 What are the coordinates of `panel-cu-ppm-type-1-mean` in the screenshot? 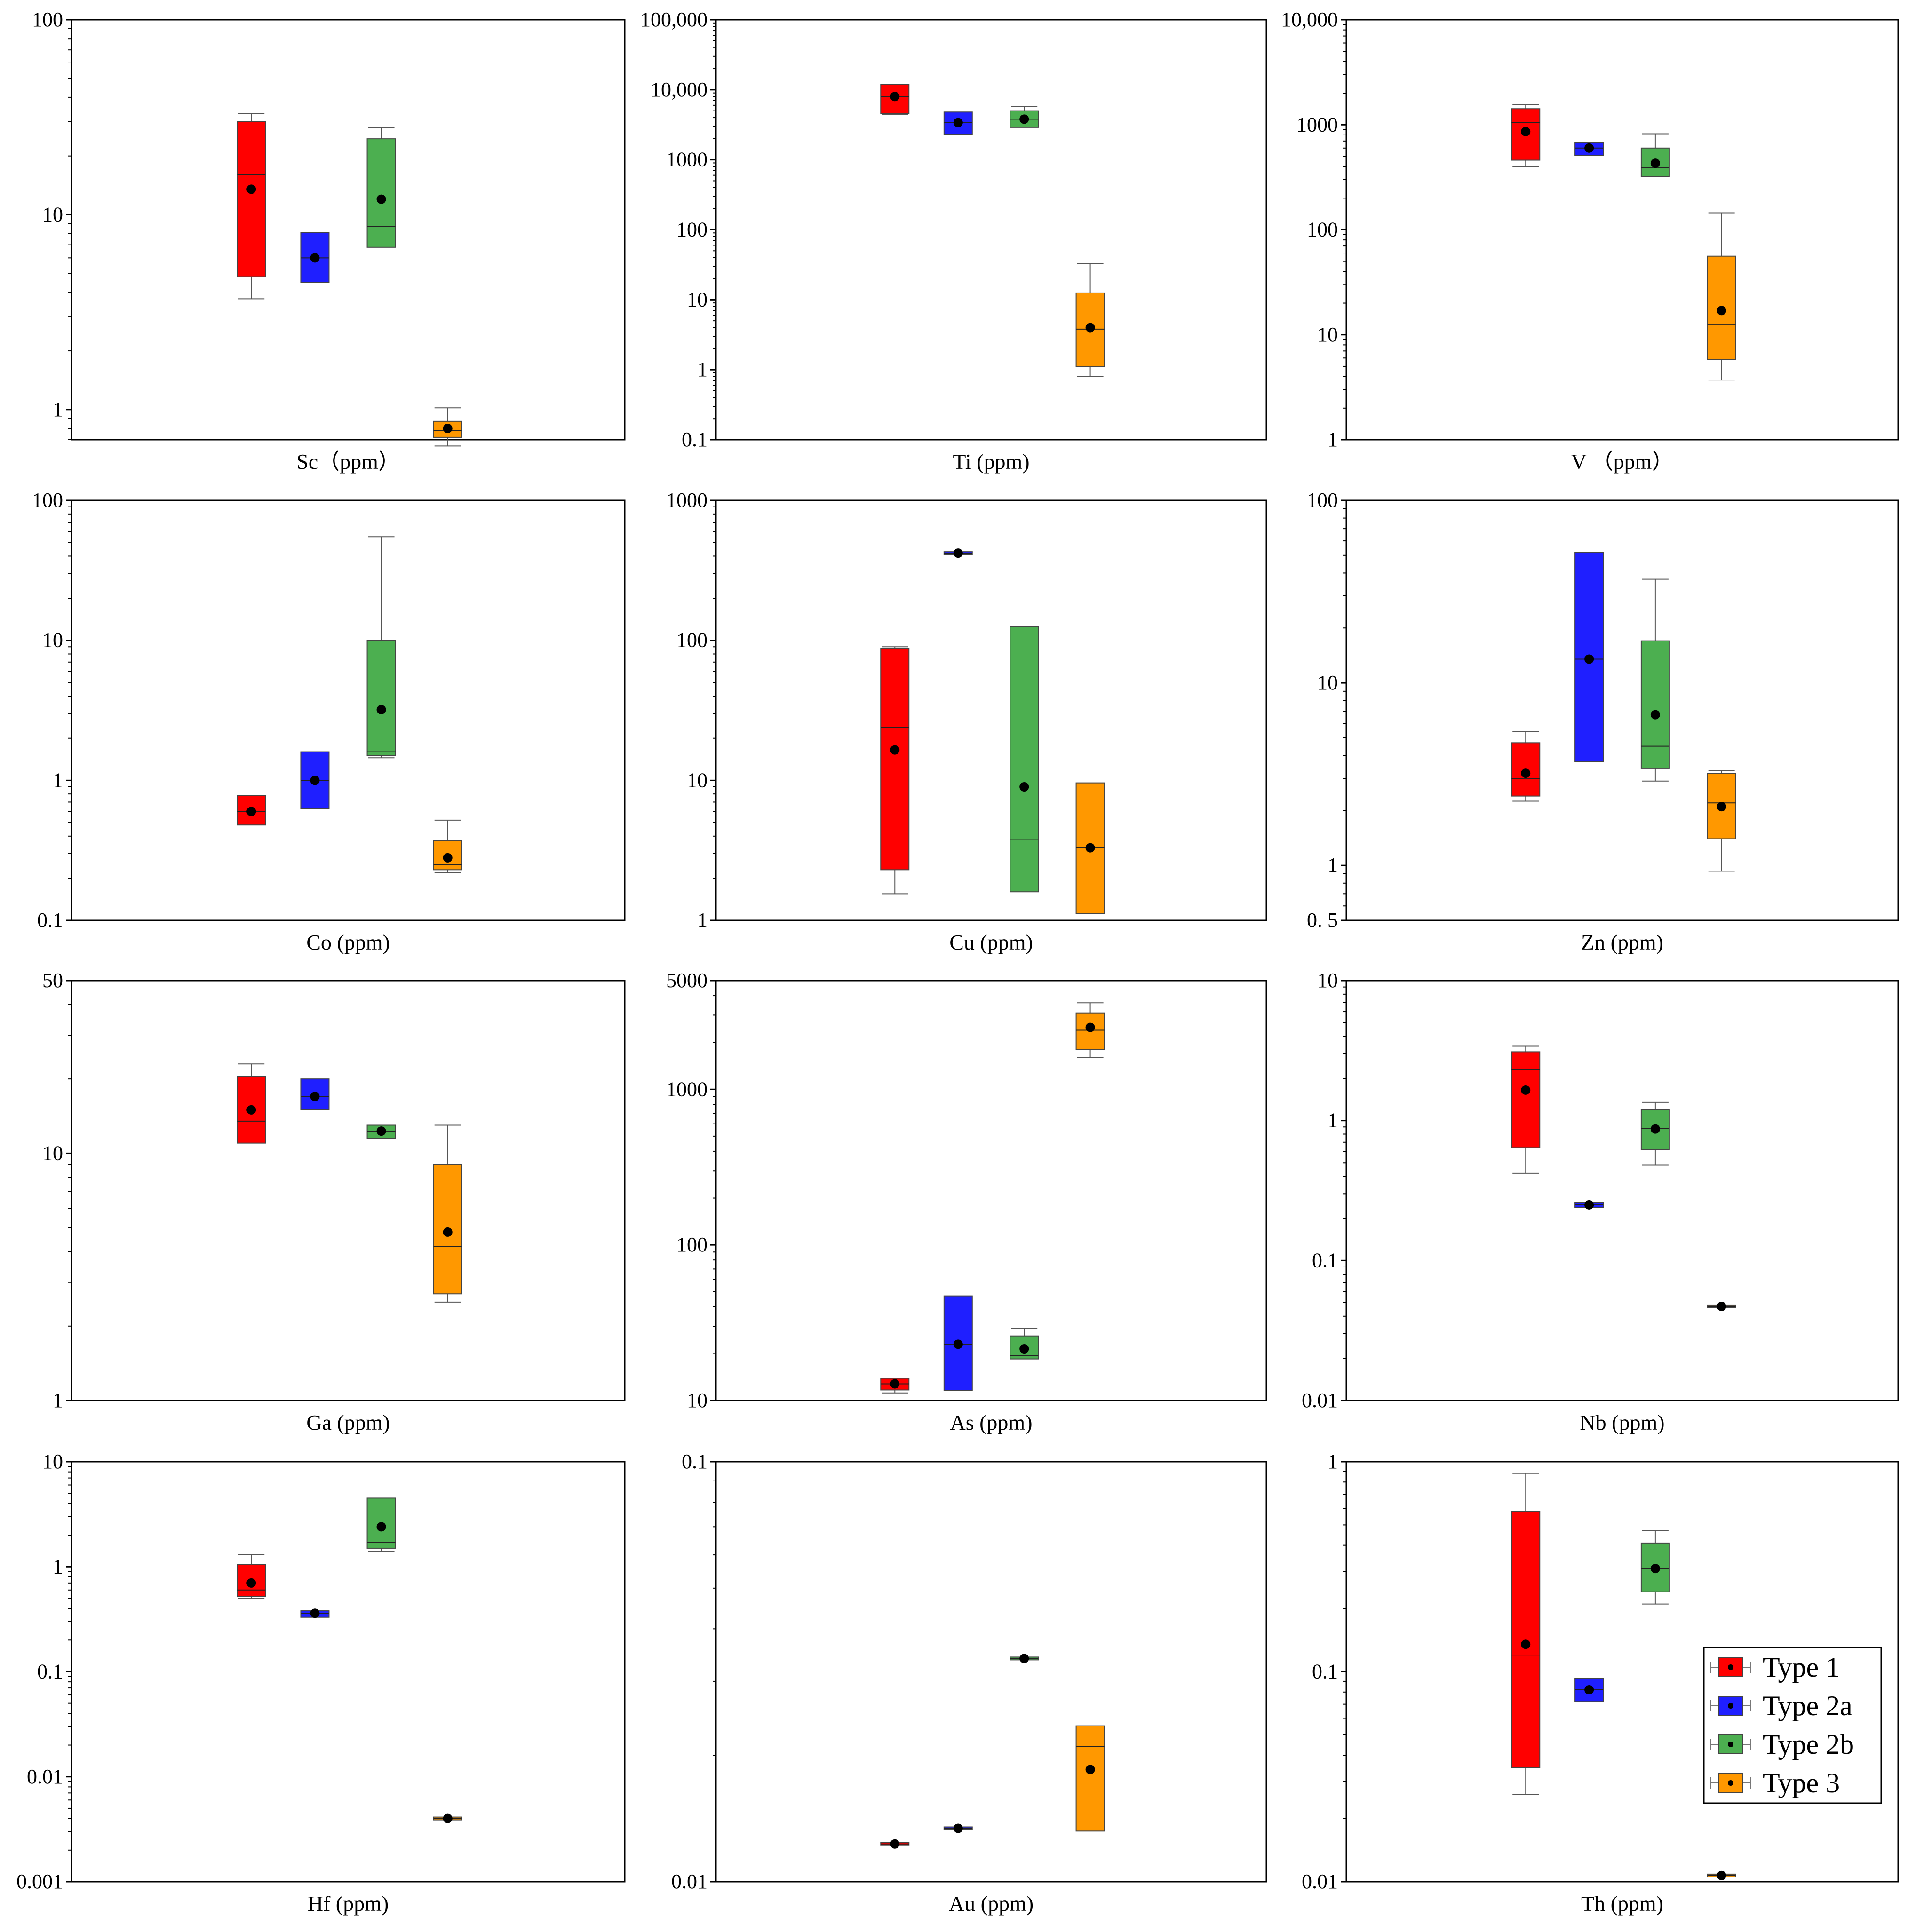 It's located at (895, 750).